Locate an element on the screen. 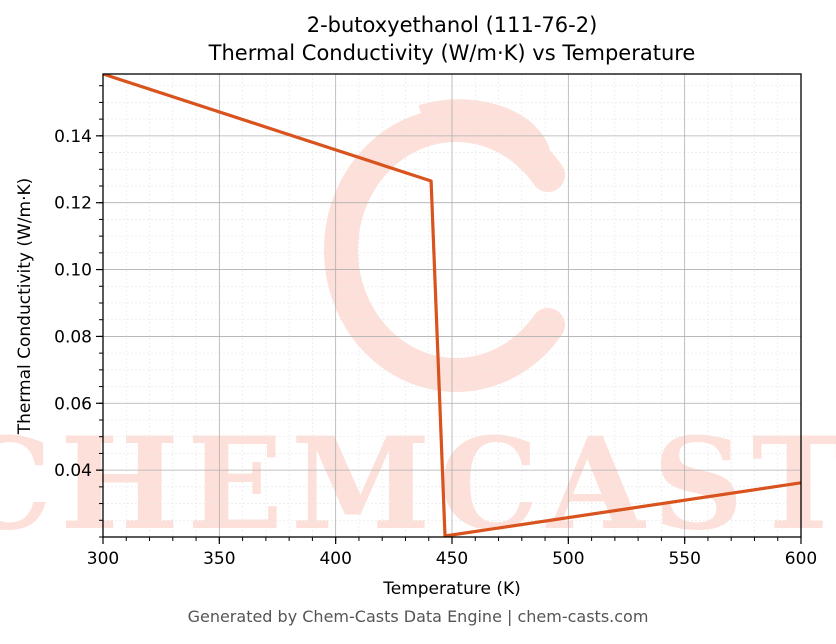 This screenshot has width=836, height=644. x-tick-label: 350 is located at coordinates (219, 559).